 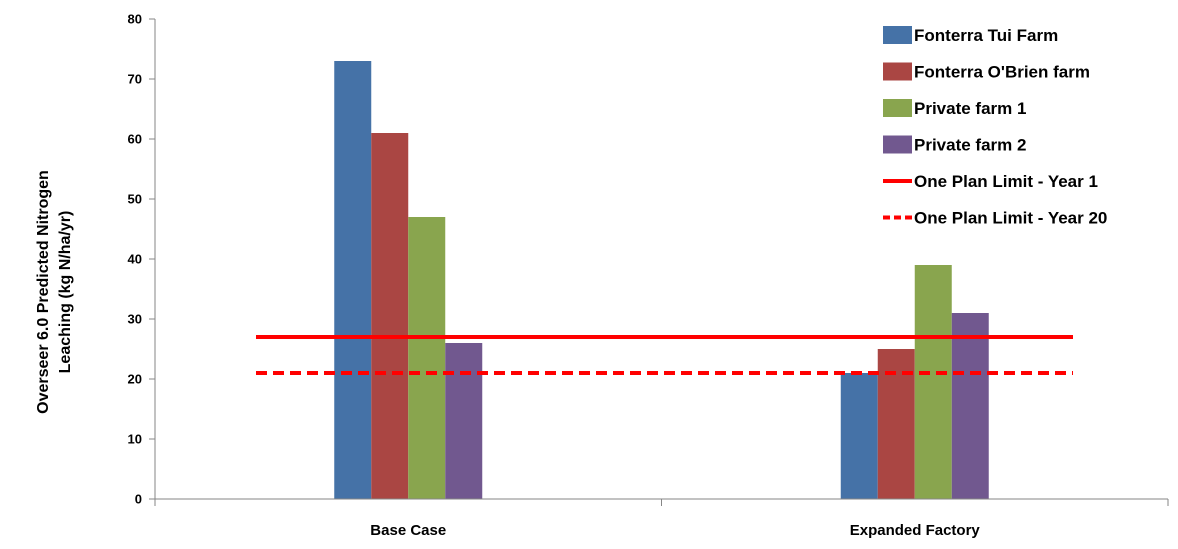 What do you see at coordinates (135, 139) in the screenshot?
I see `y-tick-label: 60` at bounding box center [135, 139].